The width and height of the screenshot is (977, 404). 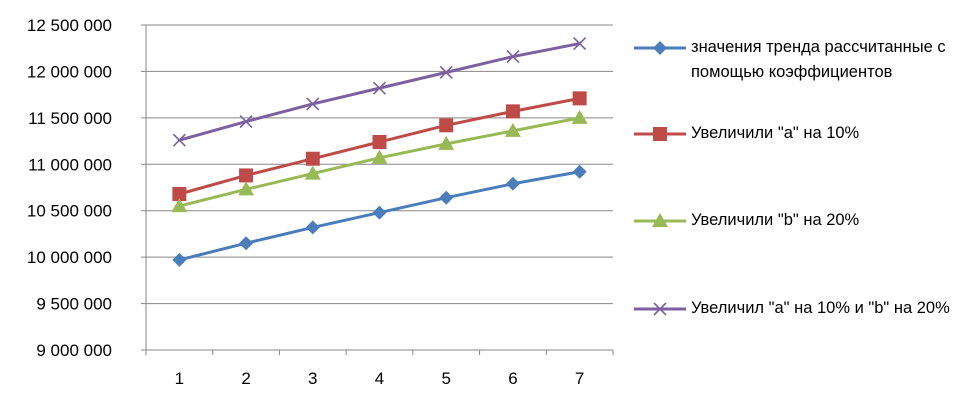 I want to click on legend-label-series-2: Увеличили "а" на 10%, so click(x=775, y=133).